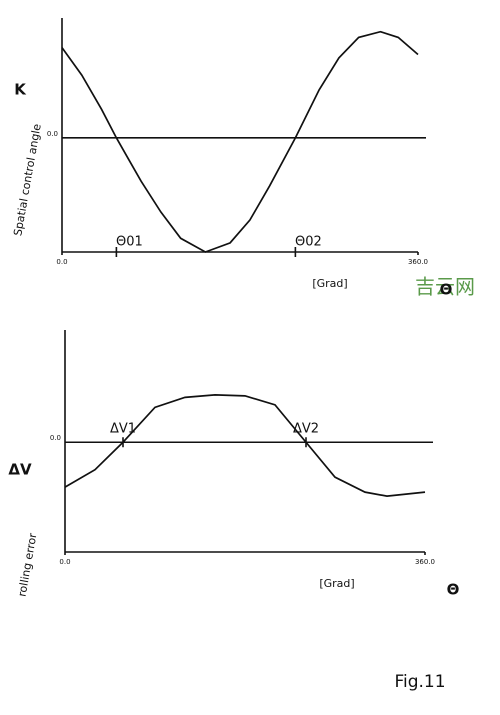 The width and height of the screenshot is (500, 715). What do you see at coordinates (306, 429) in the screenshot?
I see `annotation: ΔV2` at bounding box center [306, 429].